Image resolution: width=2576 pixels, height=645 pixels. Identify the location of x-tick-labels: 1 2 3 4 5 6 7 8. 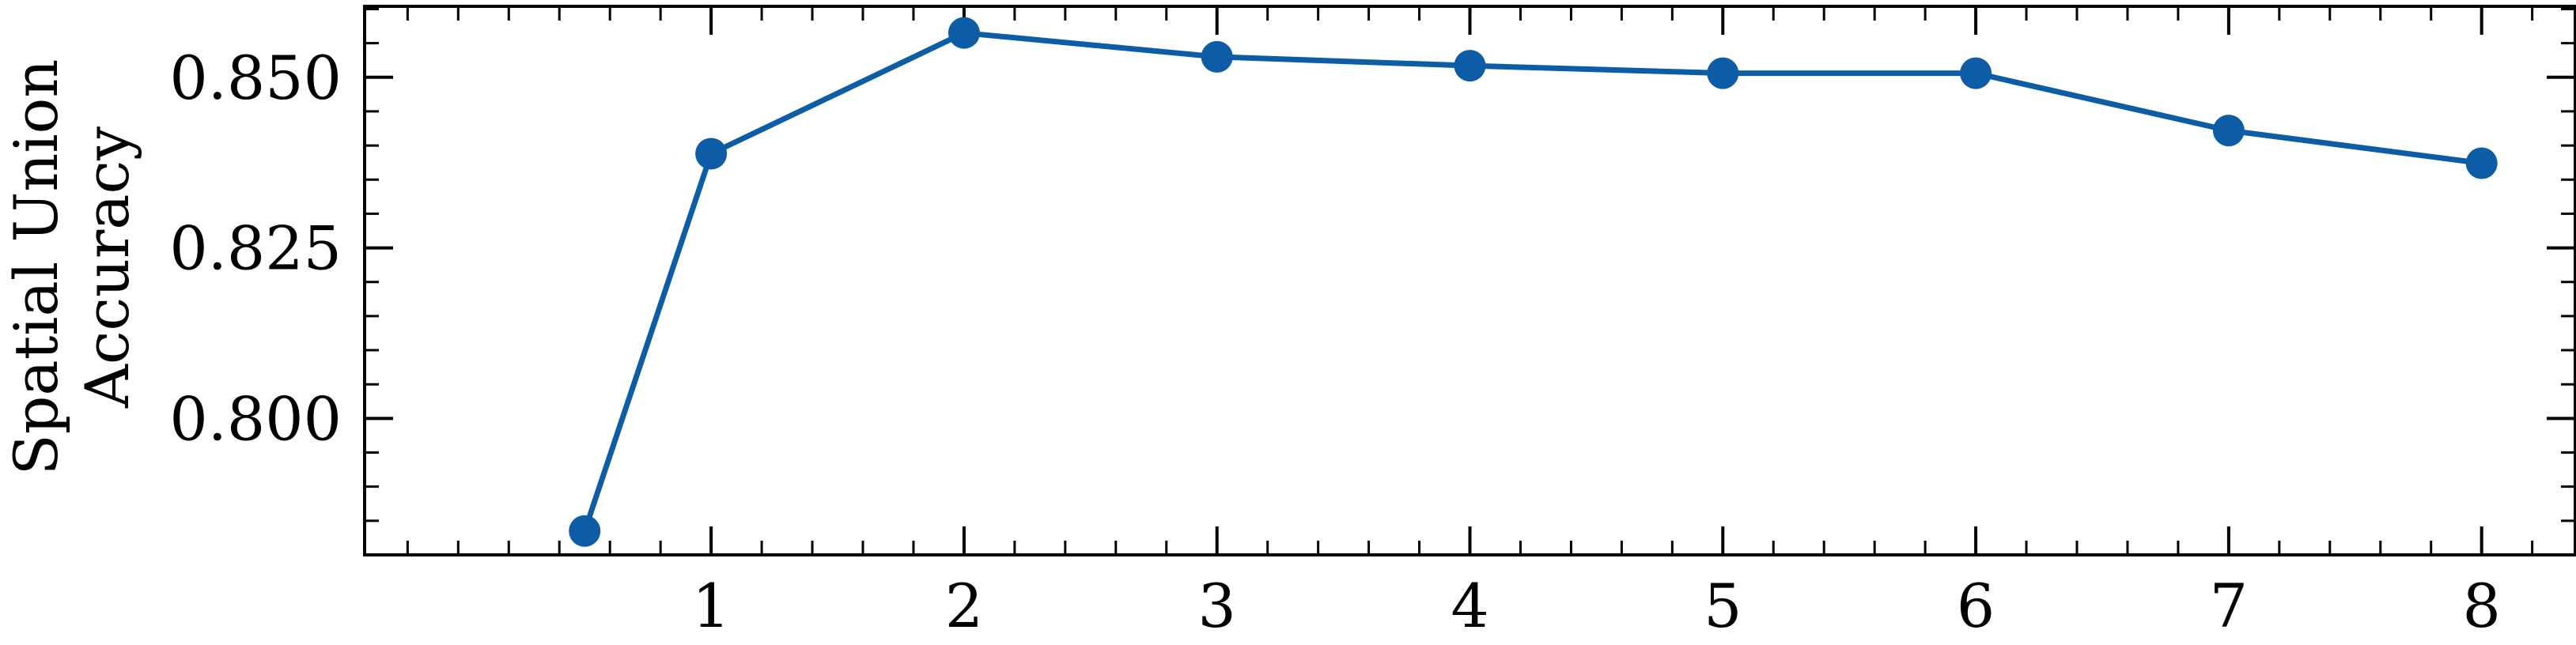
(1596, 606).